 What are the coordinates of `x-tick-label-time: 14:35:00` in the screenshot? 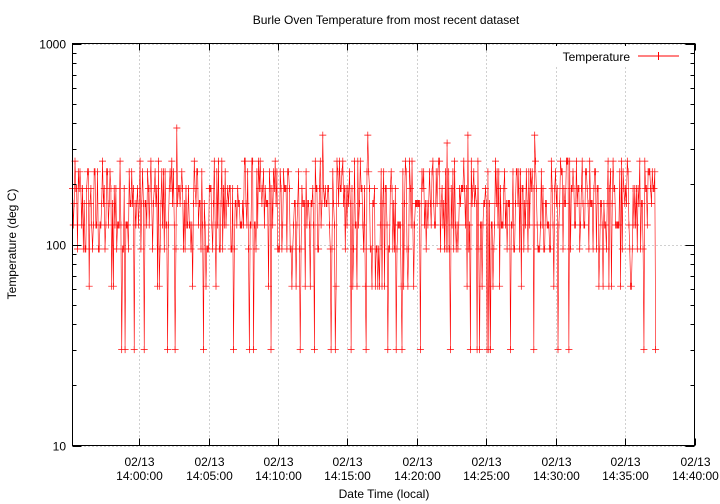 It's located at (625, 476).